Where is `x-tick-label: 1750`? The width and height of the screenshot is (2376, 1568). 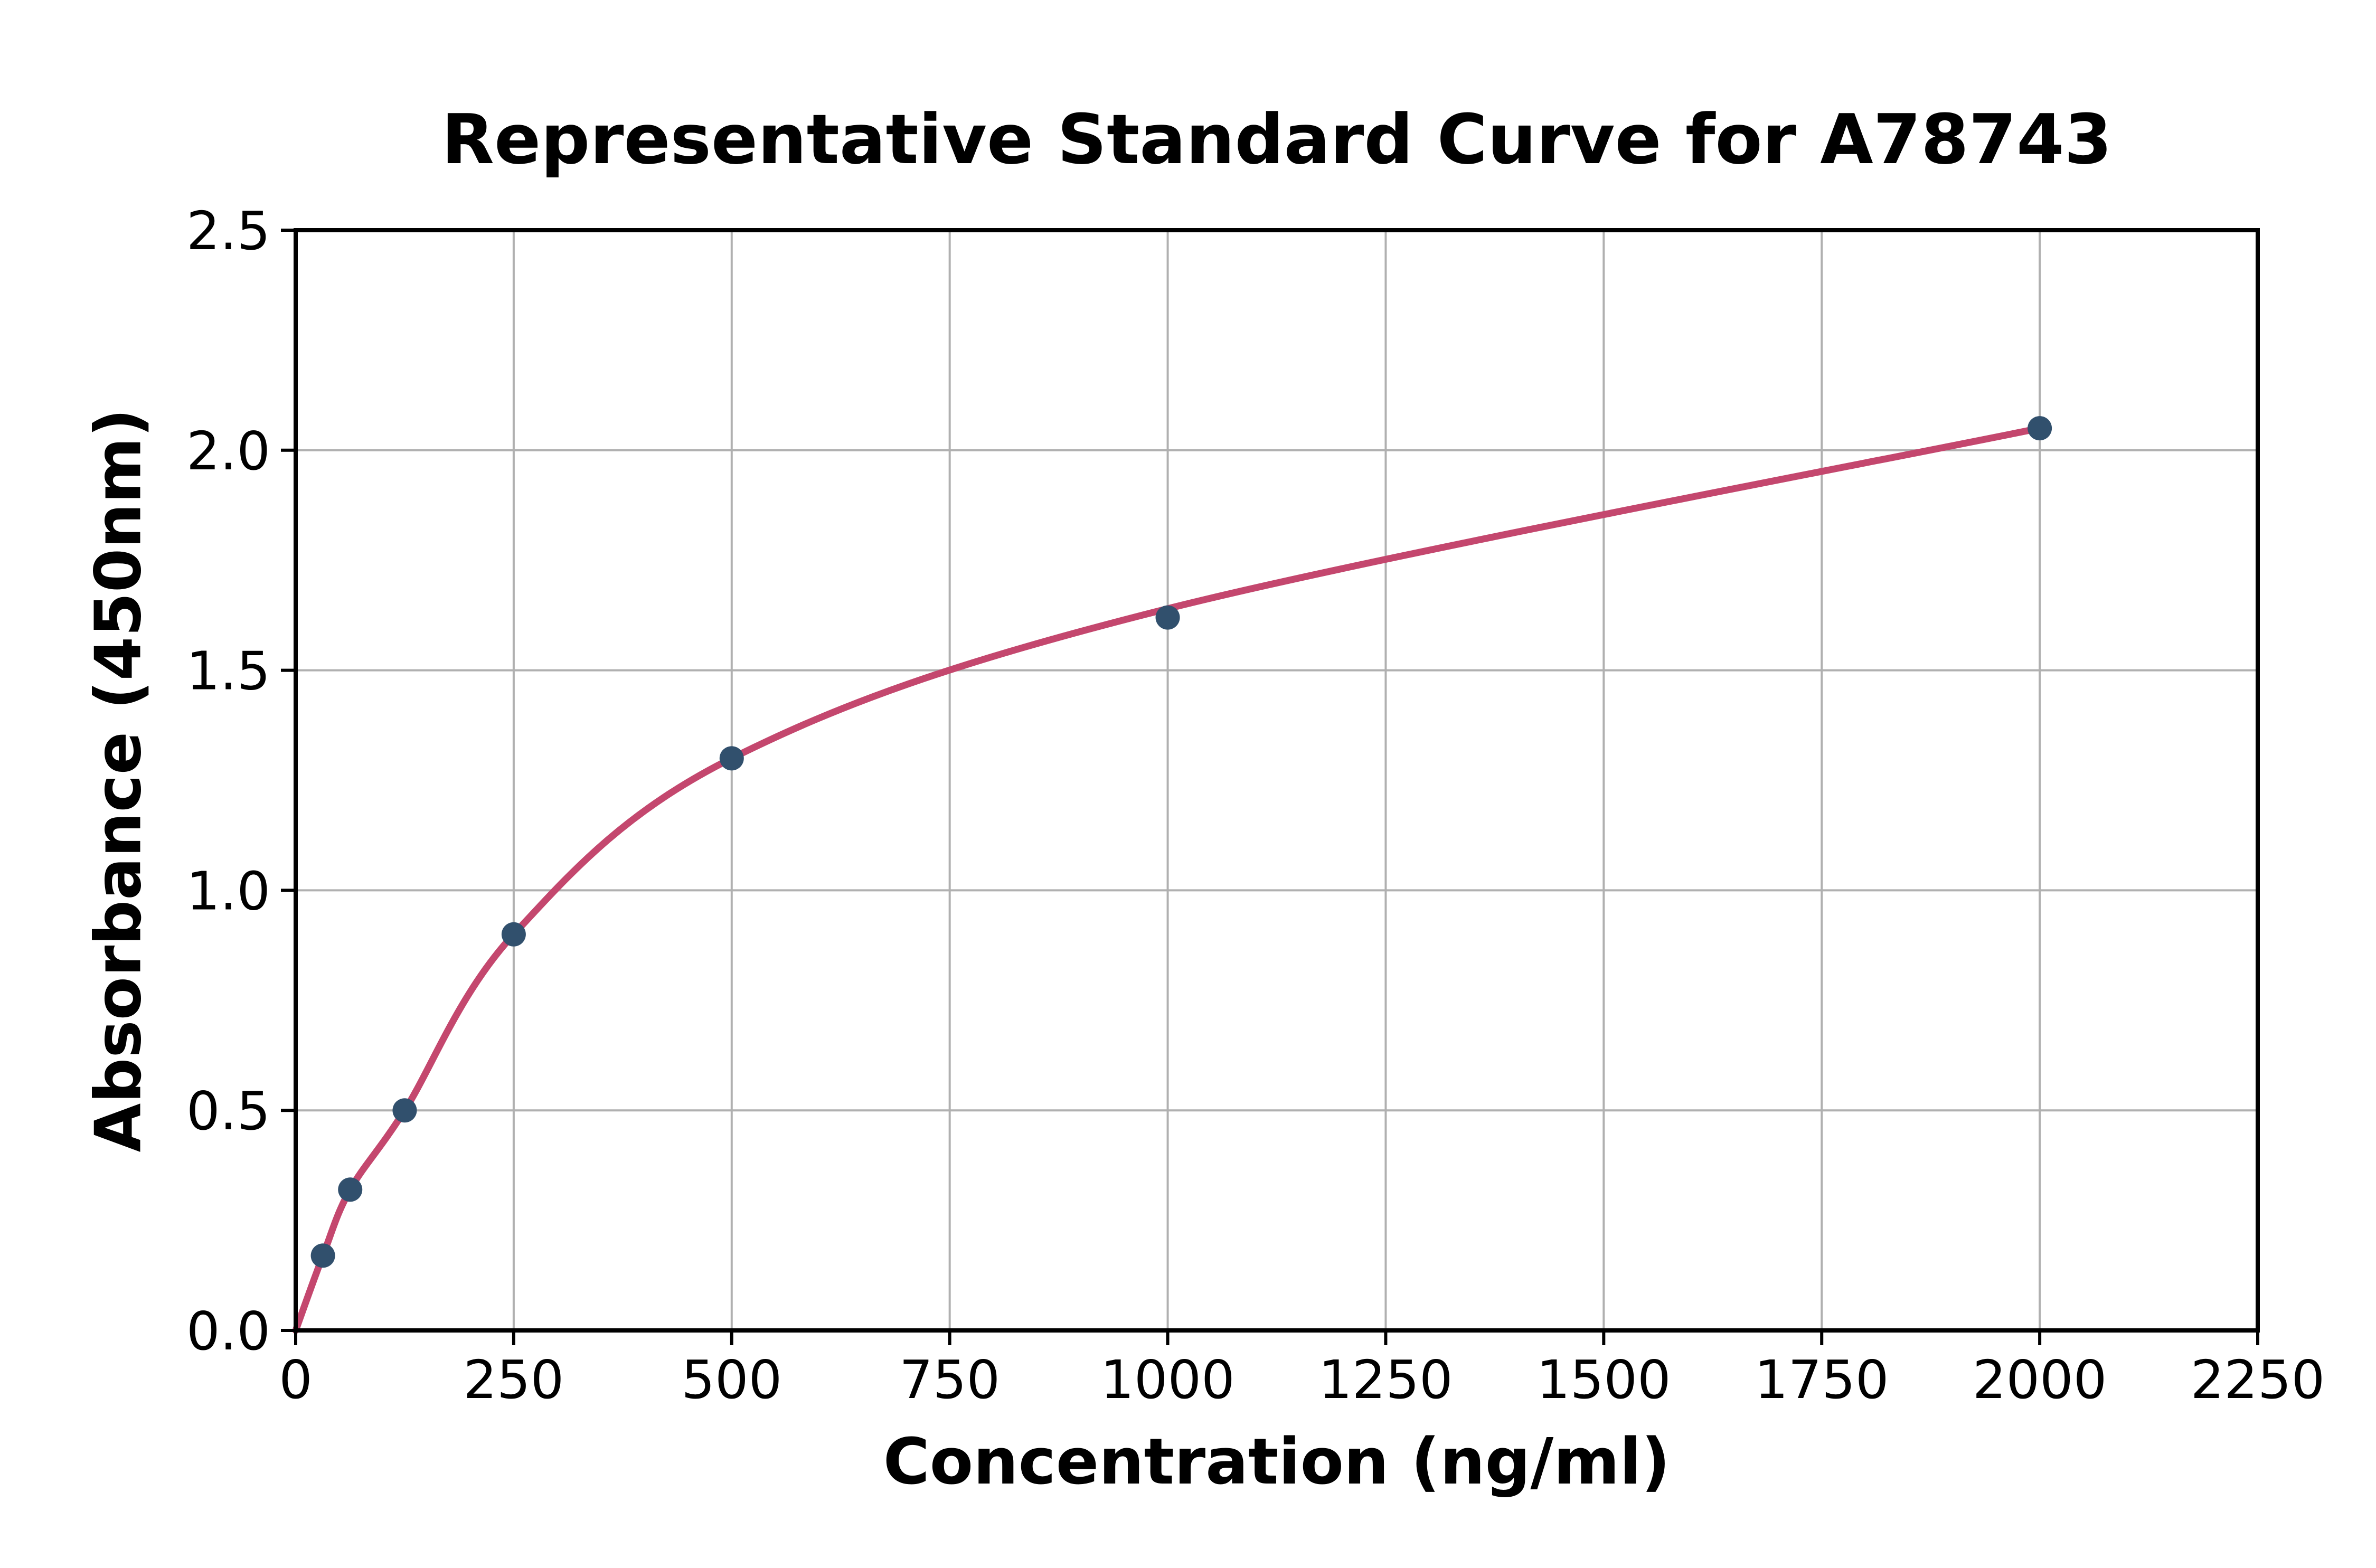 x-tick-label: 1750 is located at coordinates (1822, 1380).